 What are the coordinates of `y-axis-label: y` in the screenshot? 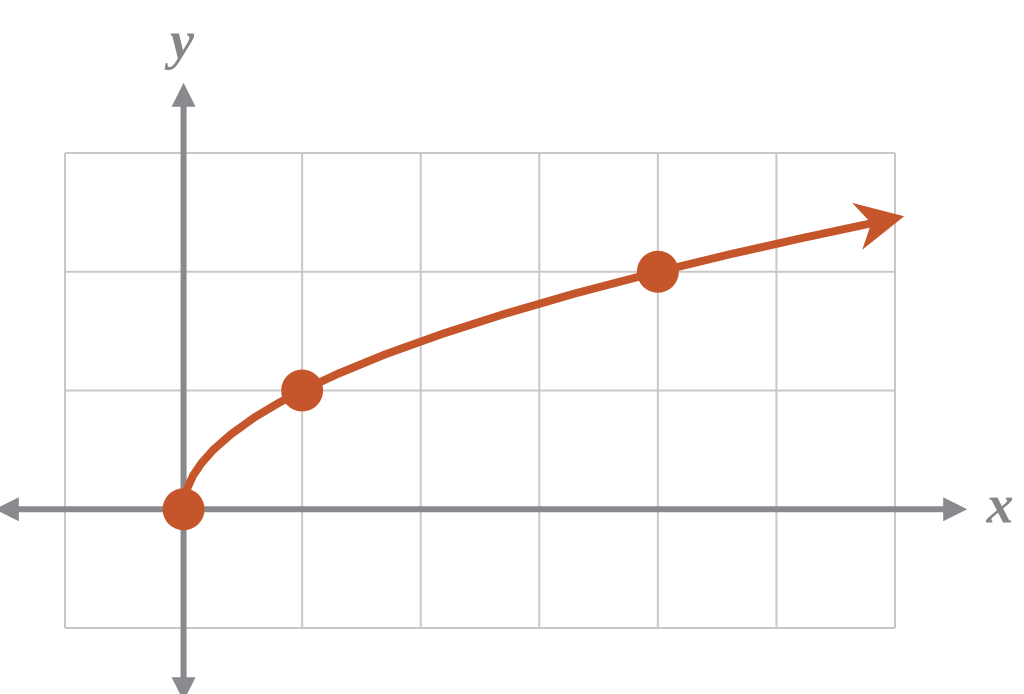 It's located at (179, 40).